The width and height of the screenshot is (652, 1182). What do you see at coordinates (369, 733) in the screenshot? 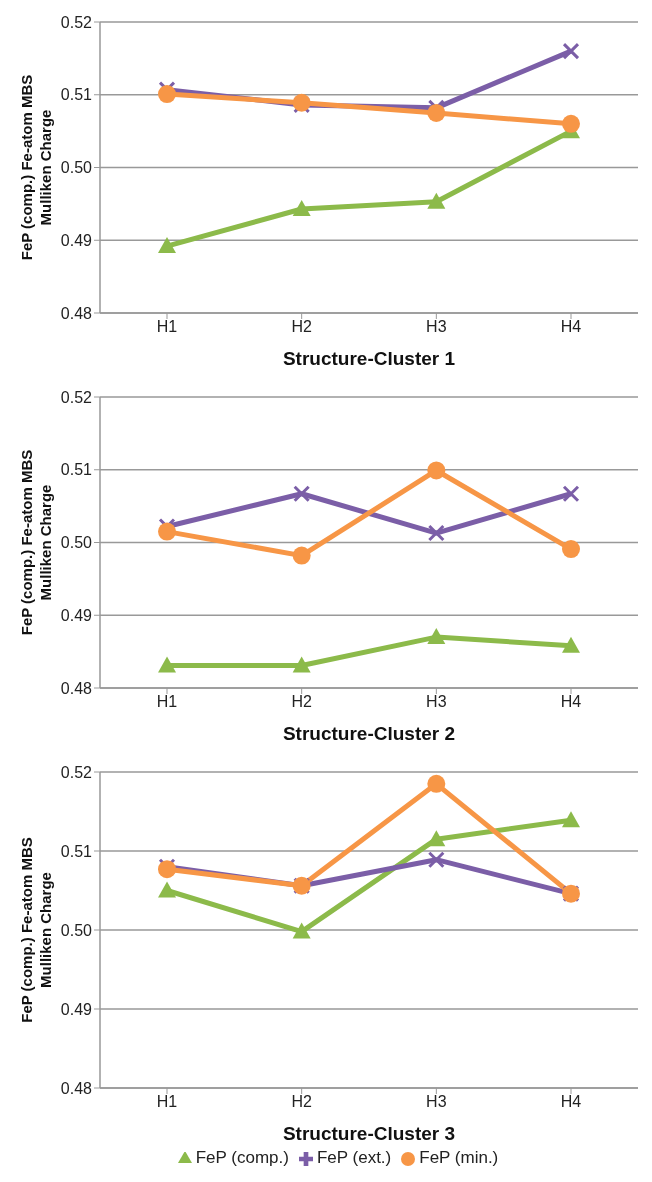
I see `x-axis-title: Structure-Cluster 2` at bounding box center [369, 733].